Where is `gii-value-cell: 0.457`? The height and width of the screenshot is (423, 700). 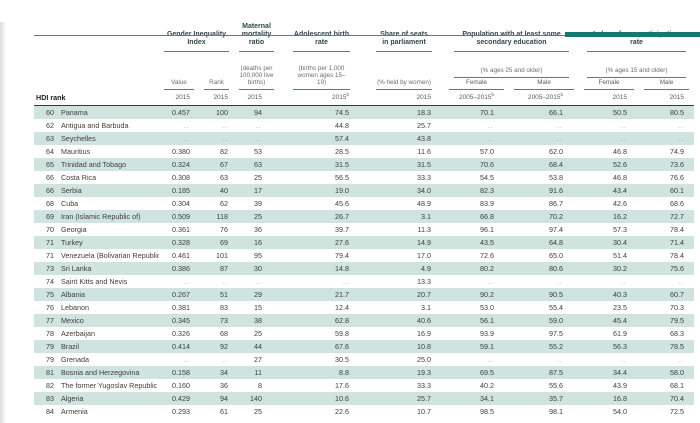
gii-value-cell: 0.457 is located at coordinates (181, 112).